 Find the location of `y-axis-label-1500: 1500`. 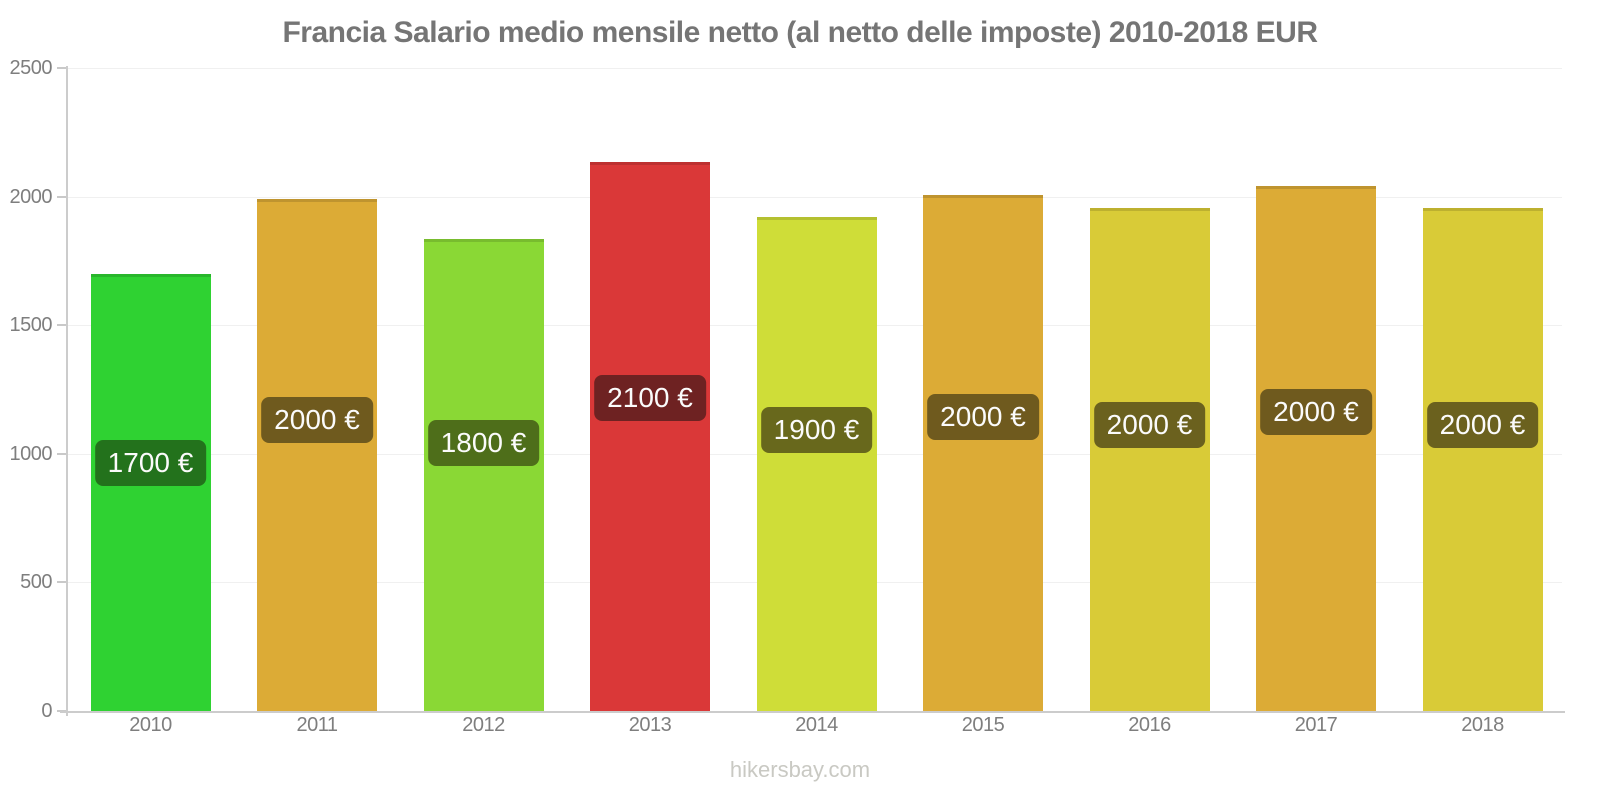

y-axis-label-1500: 1500 is located at coordinates (31, 325).